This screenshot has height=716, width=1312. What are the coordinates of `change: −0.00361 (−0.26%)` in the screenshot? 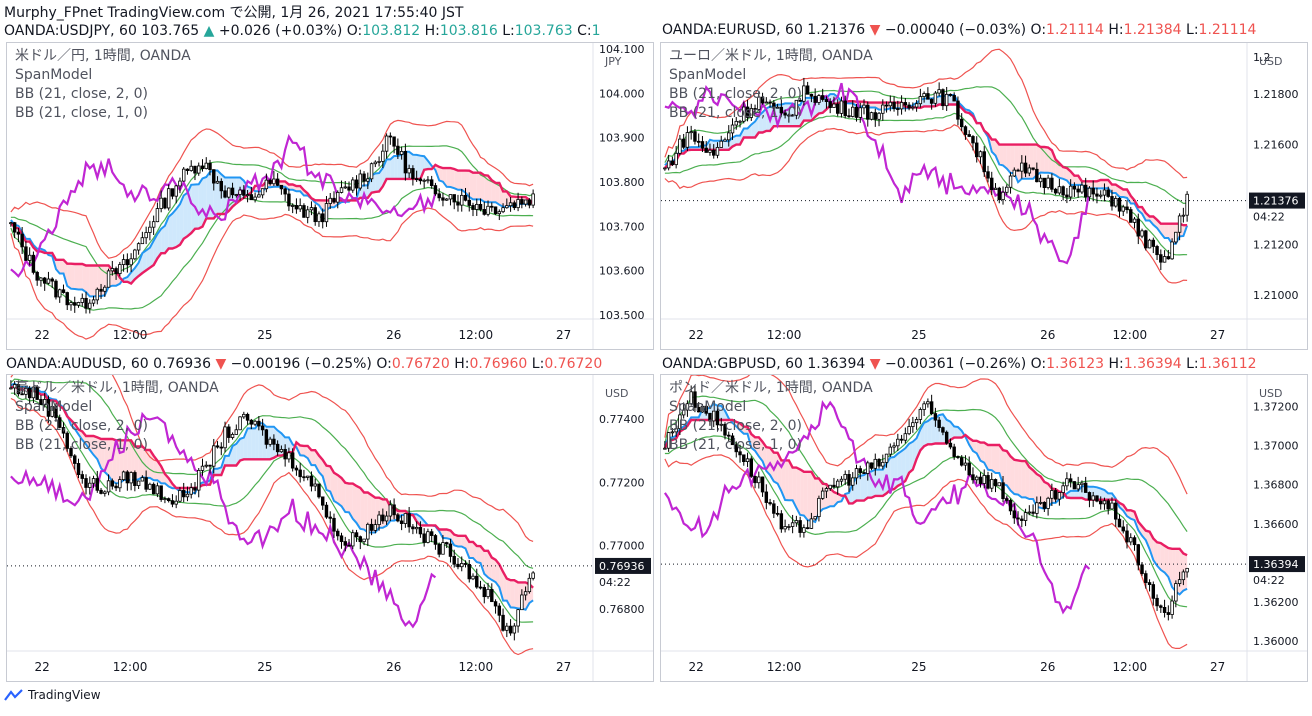 It's located at (955, 364).